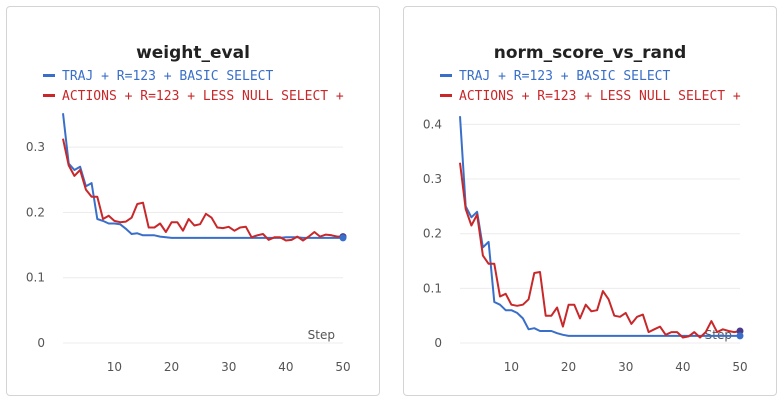 The image size is (784, 403). Describe the element at coordinates (193, 53) in the screenshot. I see `chart-title: weight_eval` at that location.